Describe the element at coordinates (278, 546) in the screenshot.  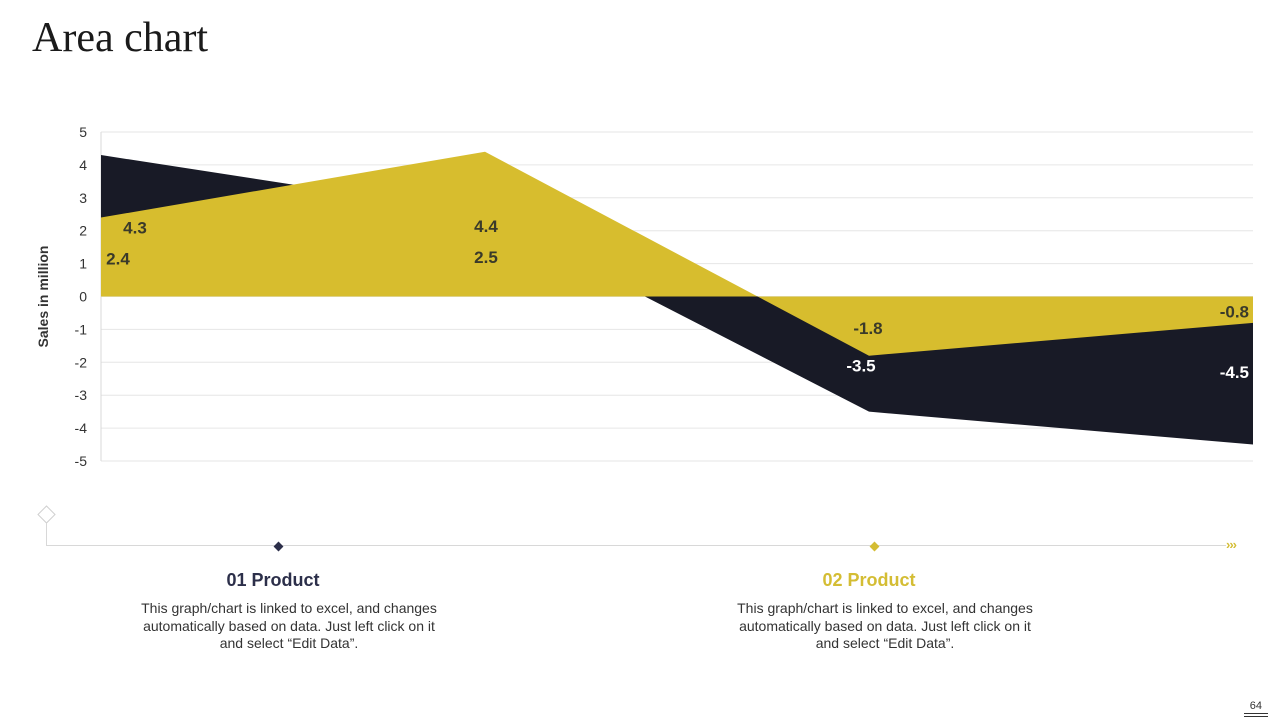
I see `timeline-marker-1-icon` at that location.